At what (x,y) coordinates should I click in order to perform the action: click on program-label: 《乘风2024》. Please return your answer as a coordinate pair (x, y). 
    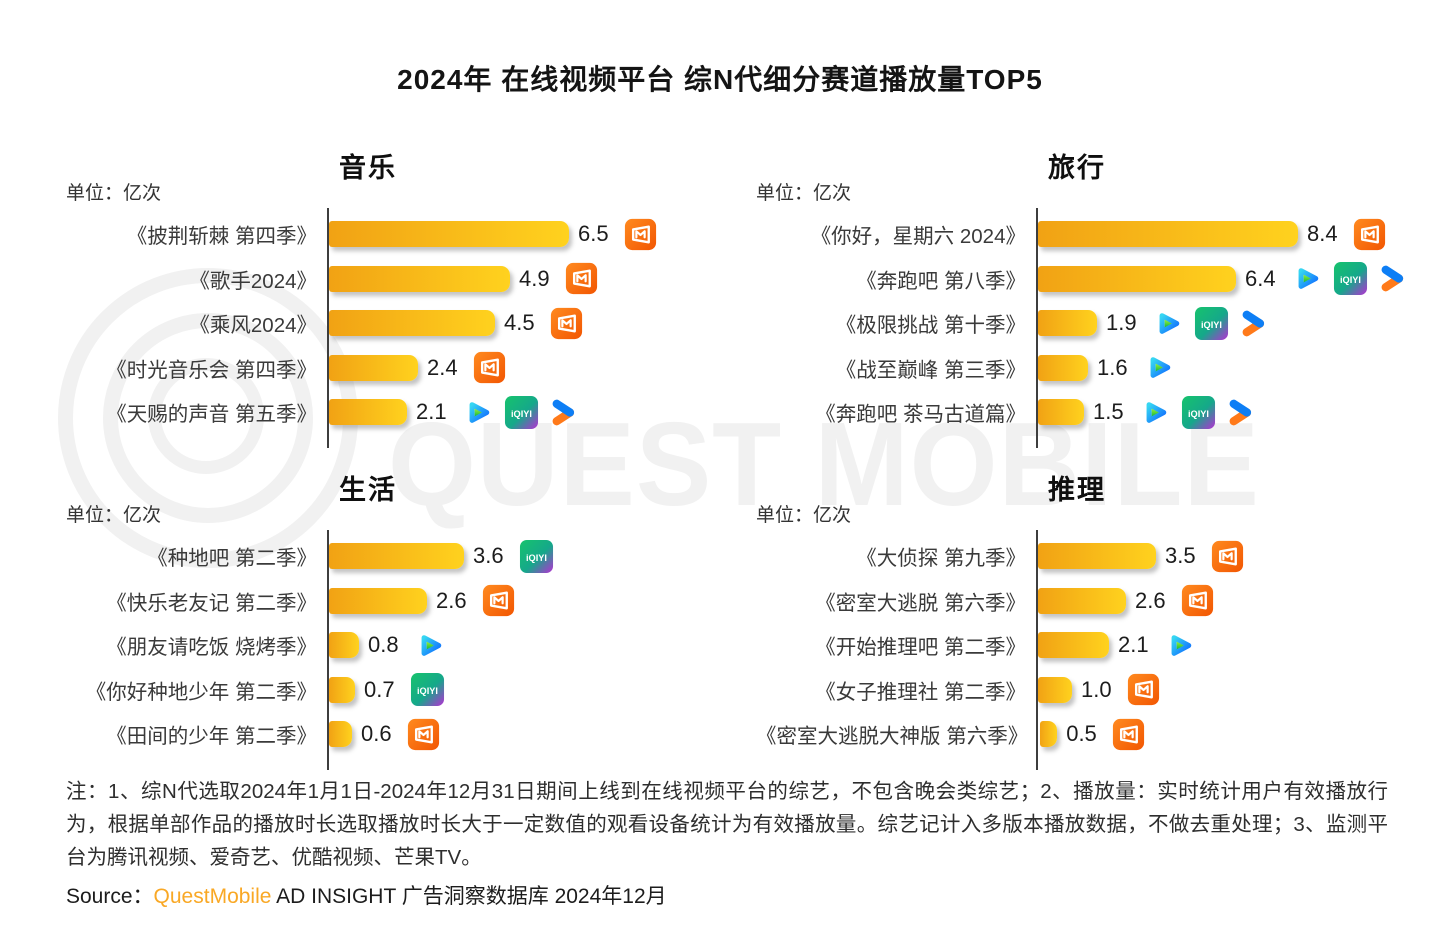
    Looking at the image, I should click on (253, 326).